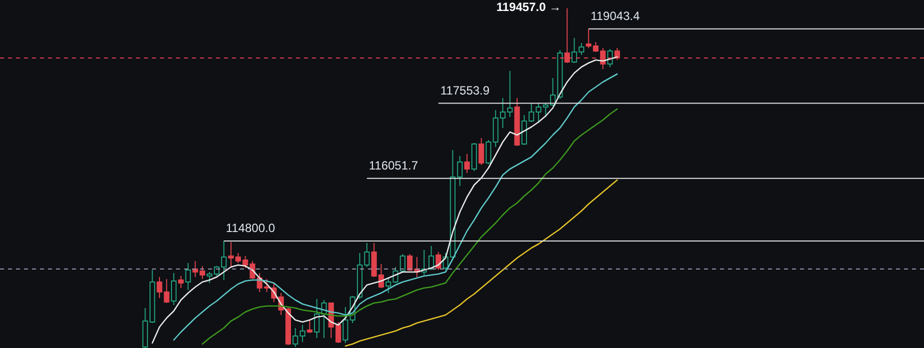 This screenshot has width=924, height=348. What do you see at coordinates (615, 15) in the screenshot?
I see `ref-line-label: 119043.4` at bounding box center [615, 15].